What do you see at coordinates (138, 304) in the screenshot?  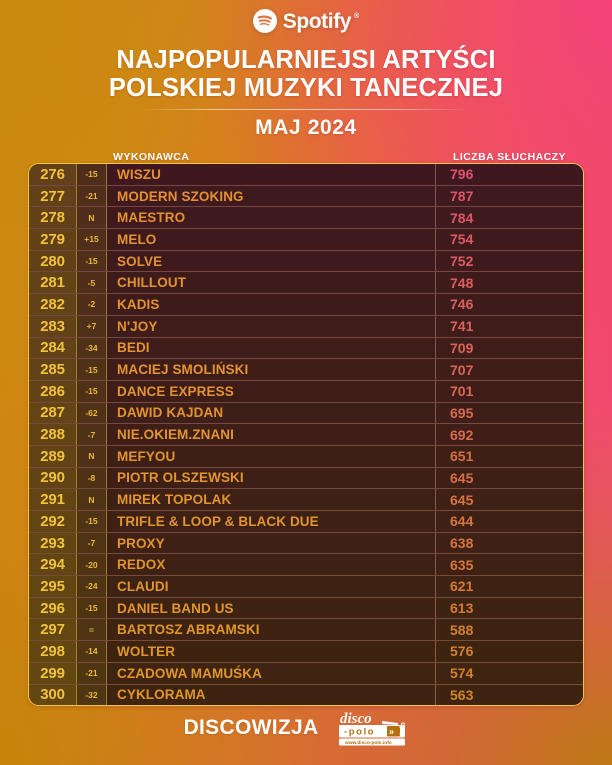 I see `cell-artist-name: KADIS` at bounding box center [138, 304].